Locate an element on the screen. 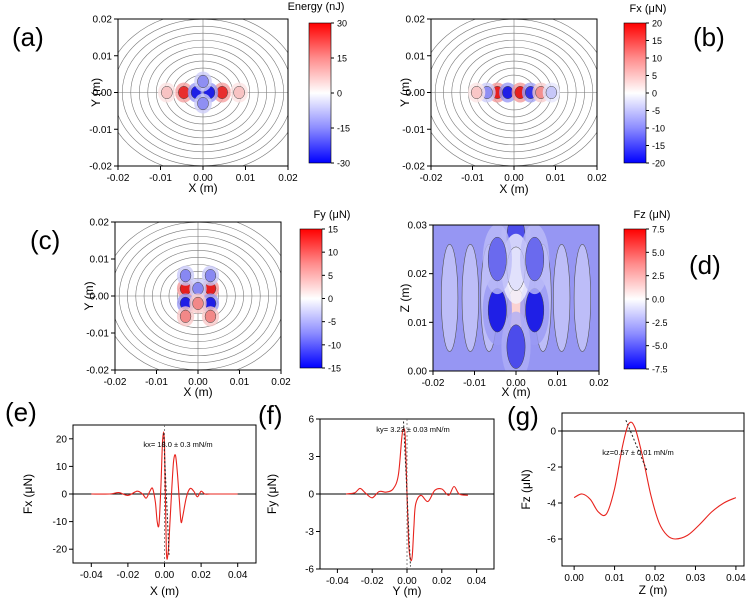 The width and height of the screenshot is (748, 602). colorbar-tick-label: 10 is located at coordinates (657, 59).